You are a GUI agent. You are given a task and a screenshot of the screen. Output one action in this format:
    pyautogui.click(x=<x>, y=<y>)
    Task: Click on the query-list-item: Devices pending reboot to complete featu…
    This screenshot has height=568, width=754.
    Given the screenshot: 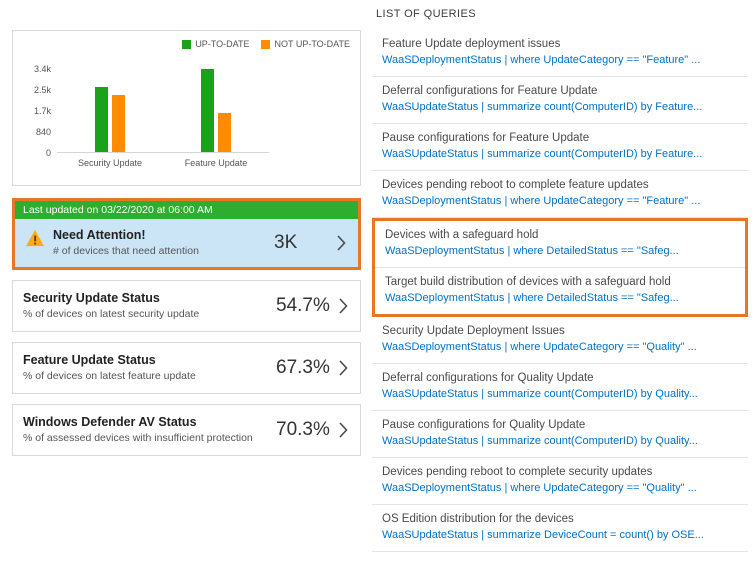 What is the action you would take?
    pyautogui.click(x=560, y=194)
    